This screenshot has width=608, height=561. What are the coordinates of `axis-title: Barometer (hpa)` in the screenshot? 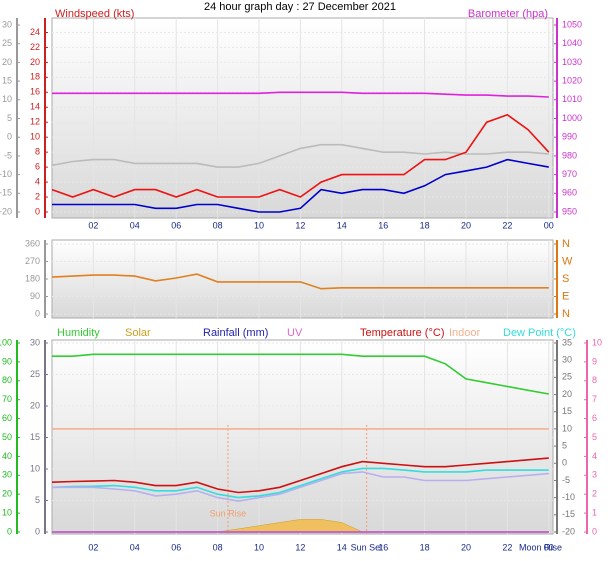 It's located at (508, 14).